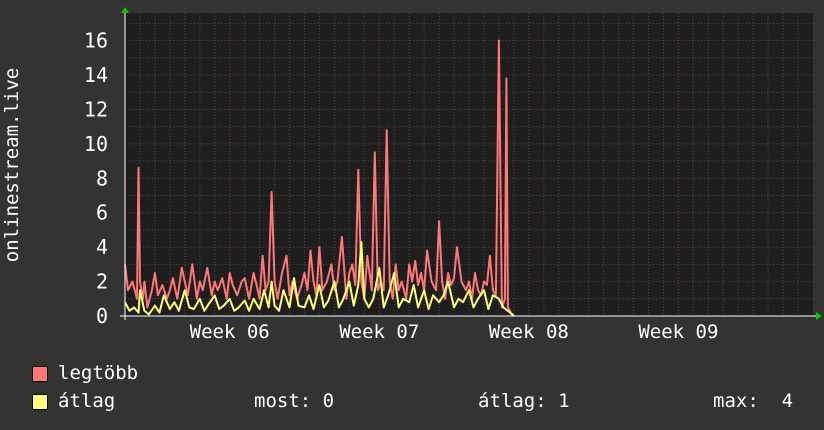  What do you see at coordinates (102, 178) in the screenshot?
I see `y-tick-label: 8` at bounding box center [102, 178].